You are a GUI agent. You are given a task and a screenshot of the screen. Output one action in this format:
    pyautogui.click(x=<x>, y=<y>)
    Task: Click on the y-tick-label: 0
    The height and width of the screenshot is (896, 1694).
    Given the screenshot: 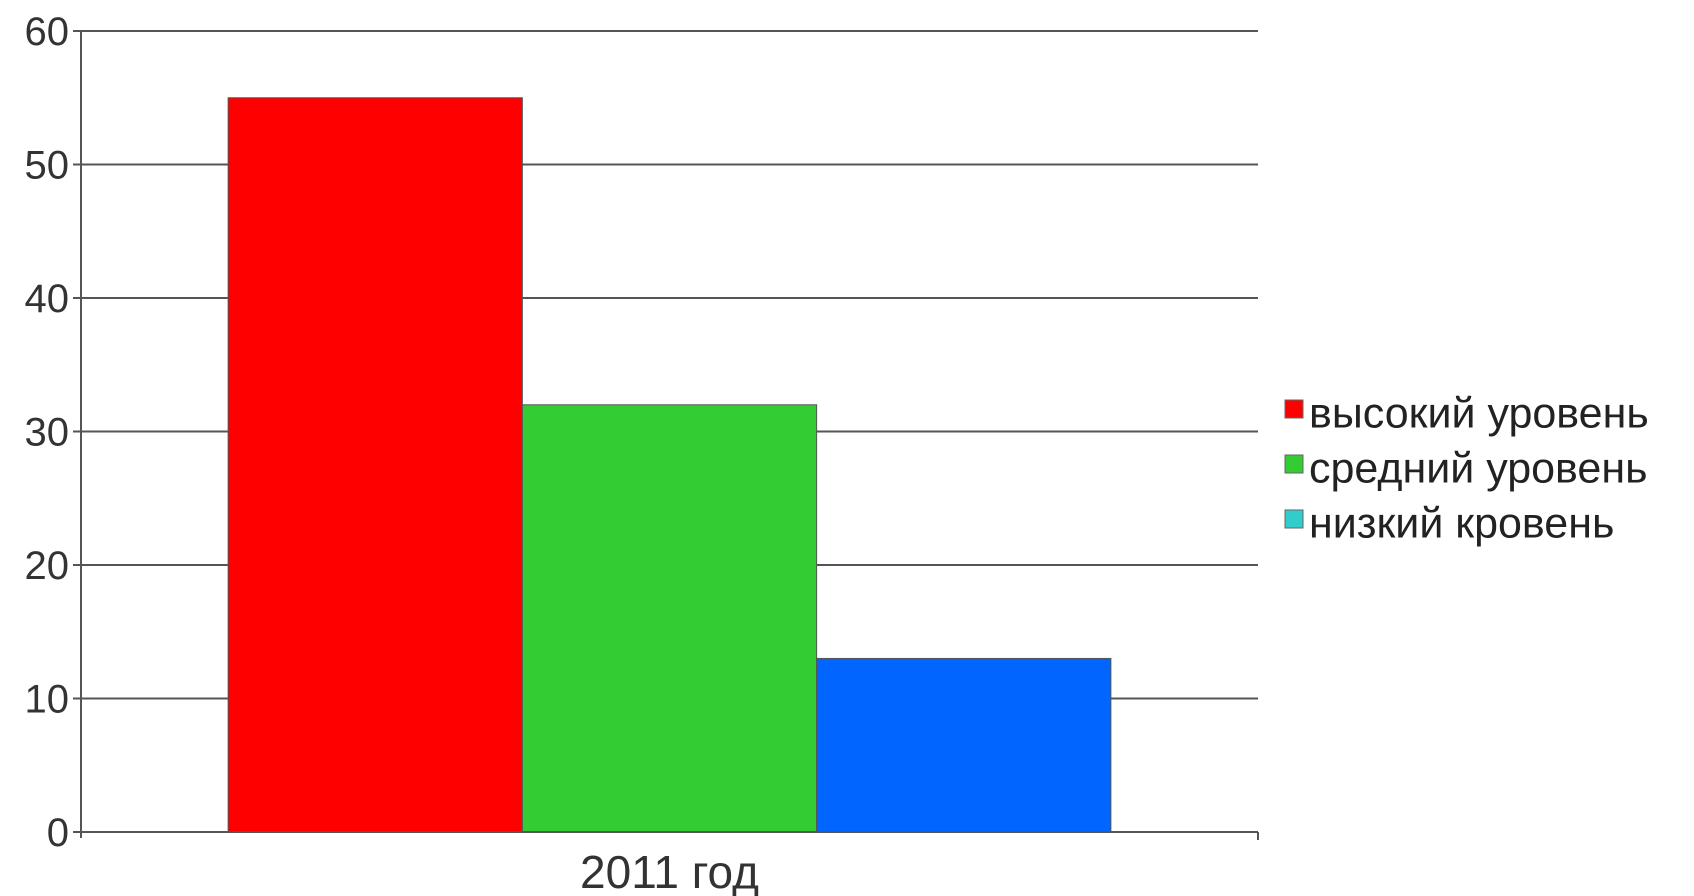 What is the action you would take?
    pyautogui.click(x=58, y=833)
    